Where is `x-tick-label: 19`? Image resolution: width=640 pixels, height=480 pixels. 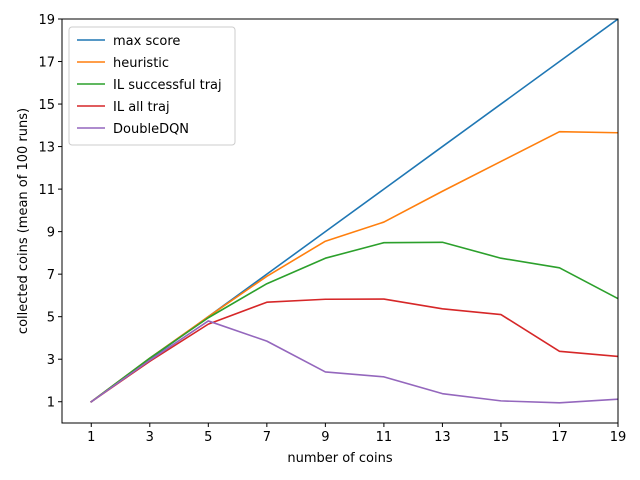 x-tick-label: 19 is located at coordinates (618, 437).